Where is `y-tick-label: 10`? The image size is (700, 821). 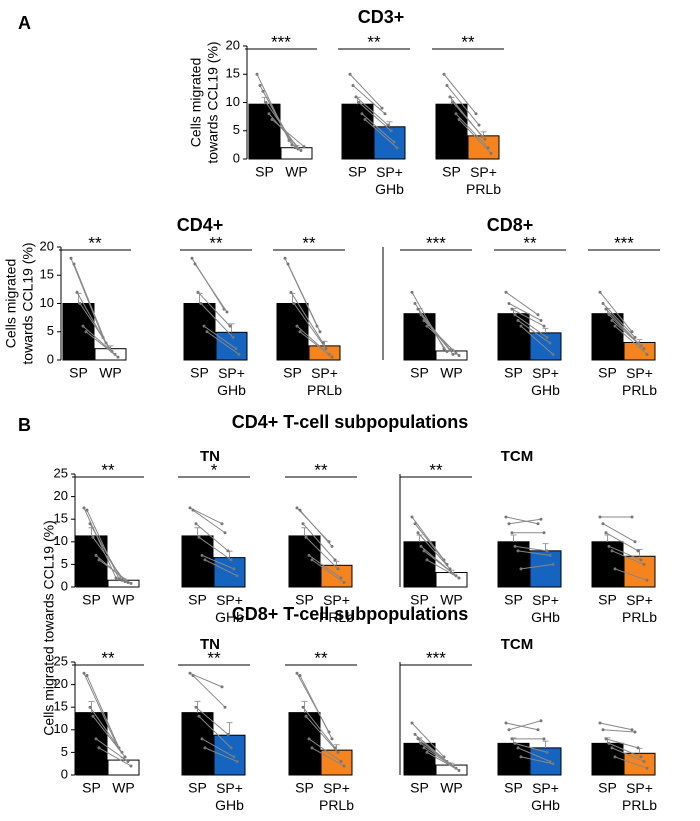 y-tick-label: 10 is located at coordinates (61, 728).